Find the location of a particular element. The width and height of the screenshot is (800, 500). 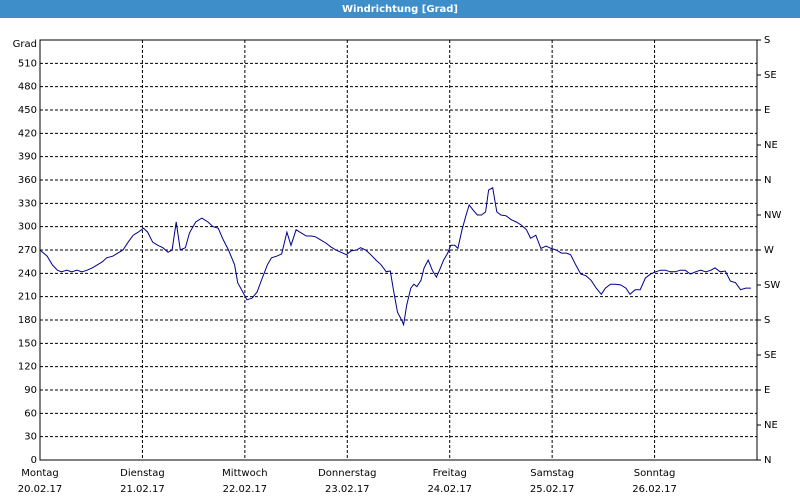

y2-tick-label: W is located at coordinates (769, 250).